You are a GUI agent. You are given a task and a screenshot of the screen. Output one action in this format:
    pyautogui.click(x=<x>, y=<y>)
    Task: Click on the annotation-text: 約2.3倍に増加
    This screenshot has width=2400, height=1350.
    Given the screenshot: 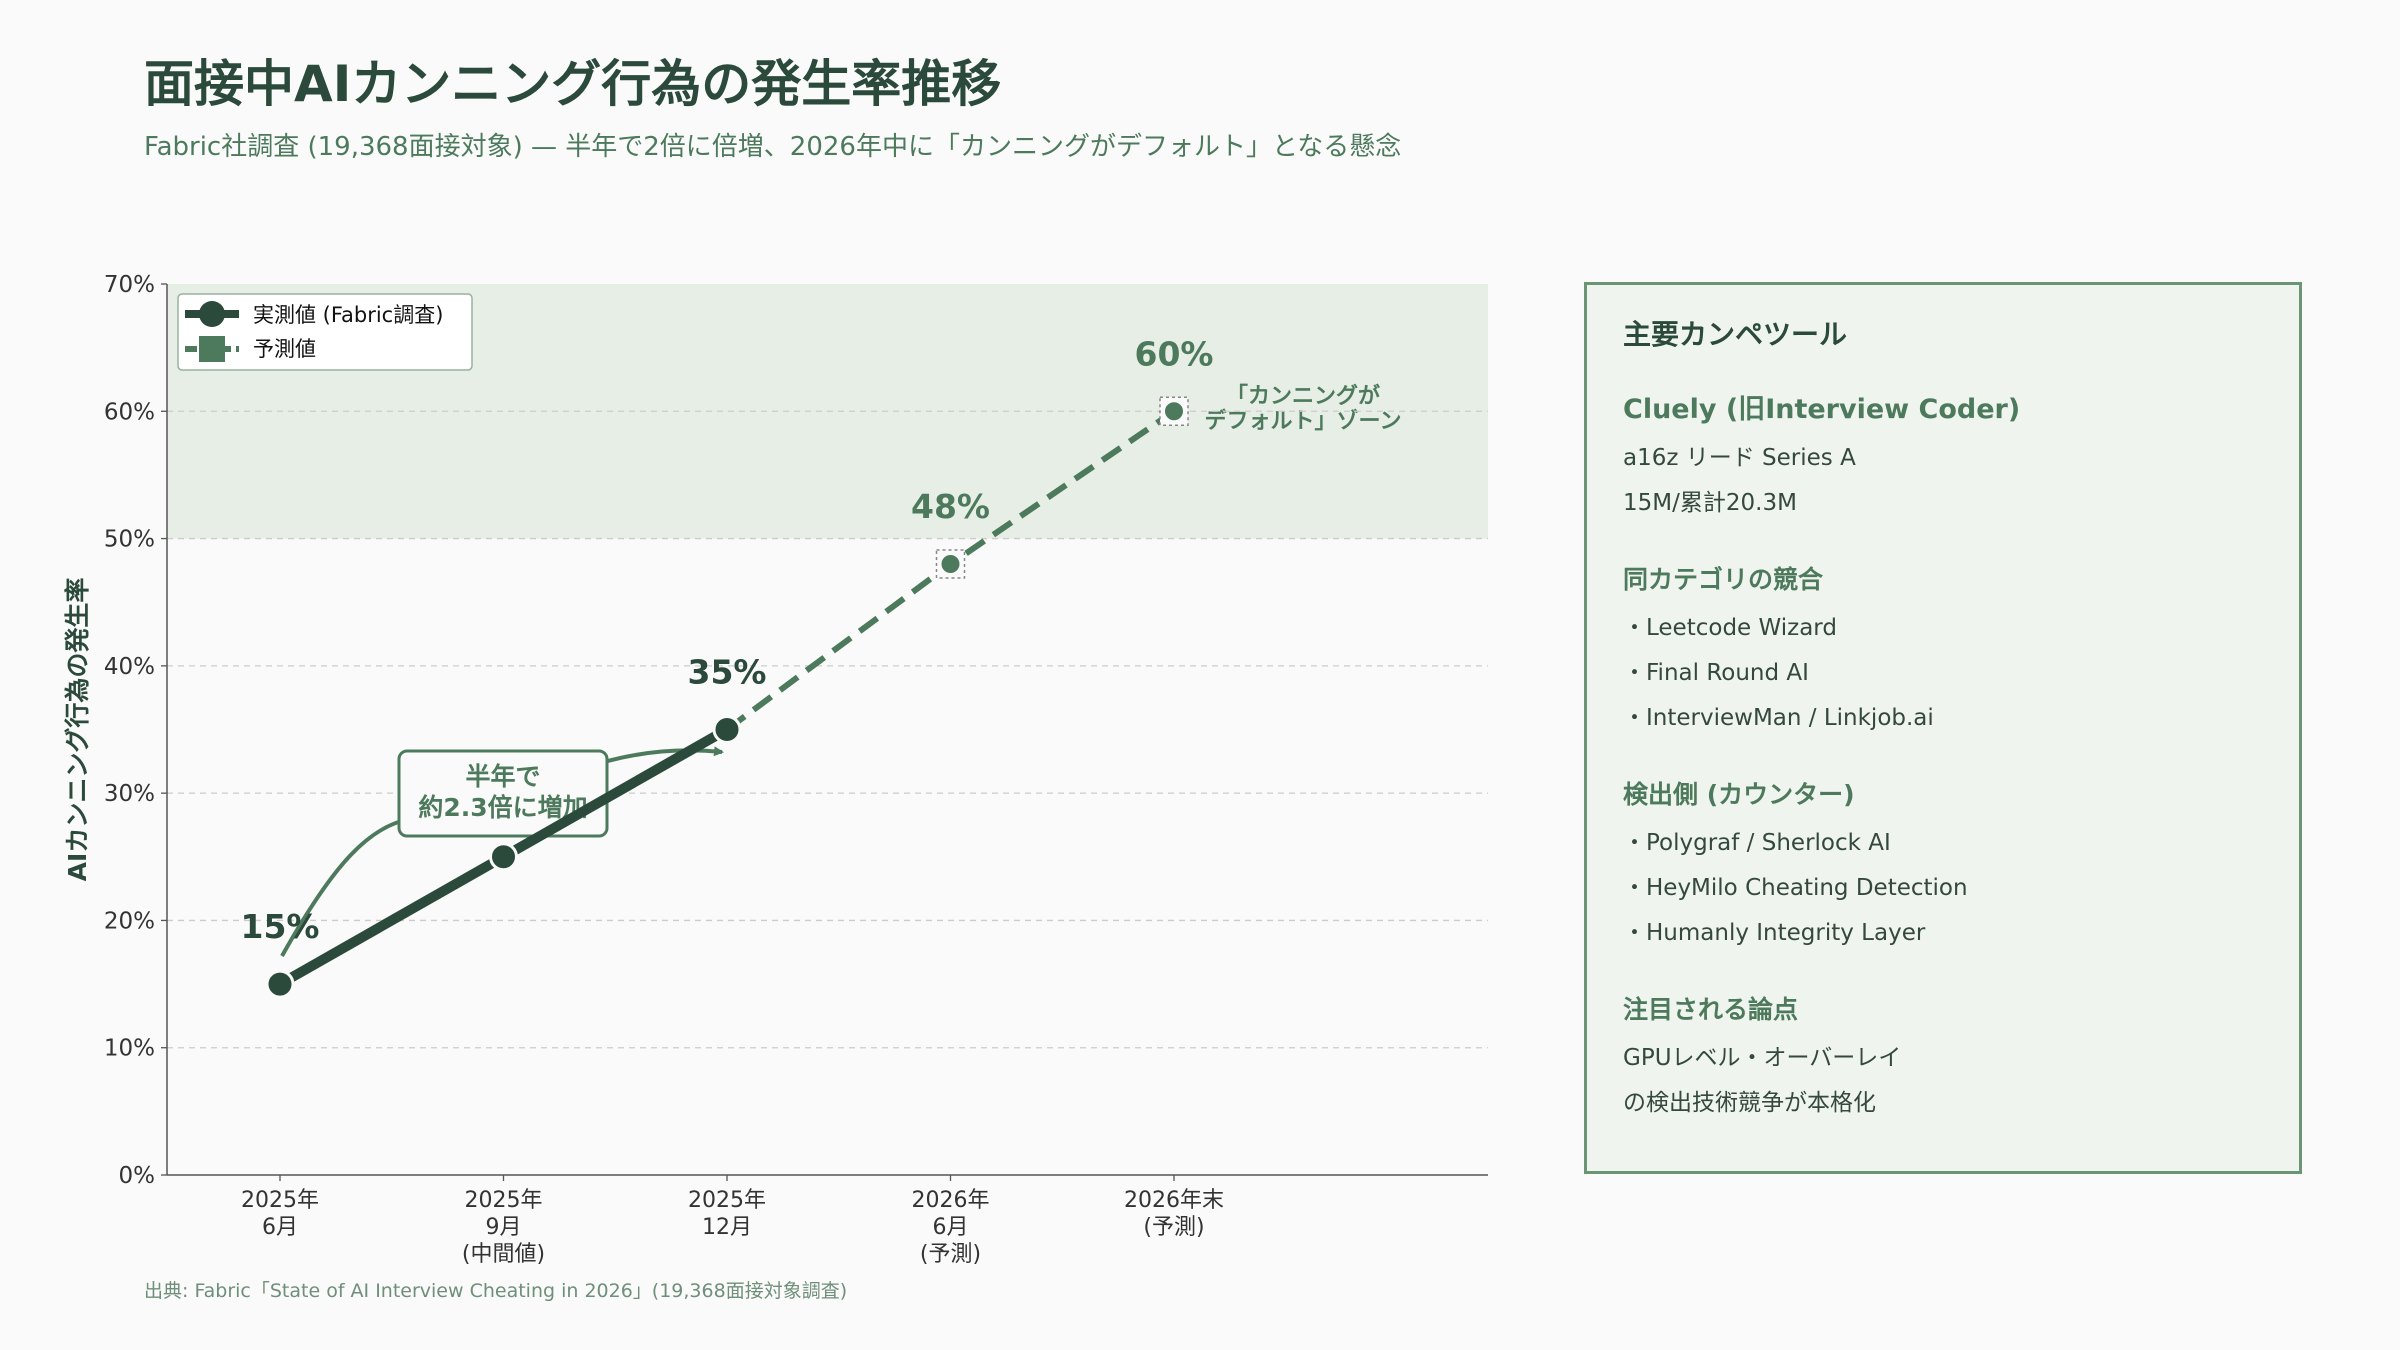 What is the action you would take?
    pyautogui.click(x=502, y=807)
    